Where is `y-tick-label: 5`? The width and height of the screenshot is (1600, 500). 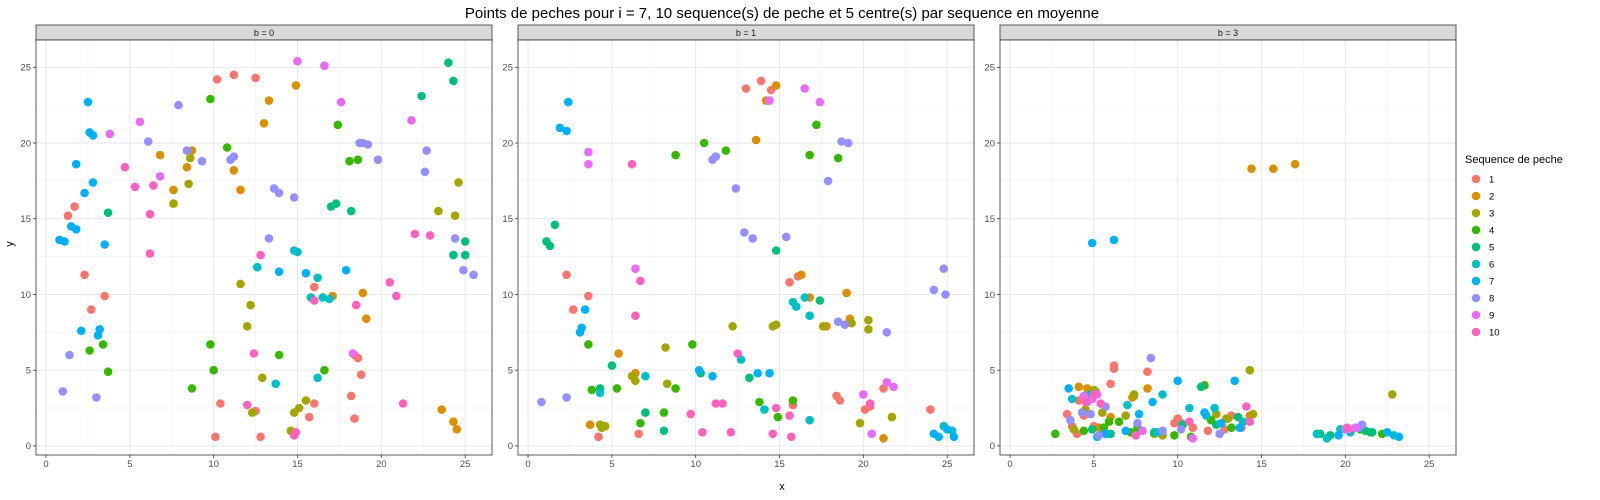 y-tick-label: 5 is located at coordinates (992, 370).